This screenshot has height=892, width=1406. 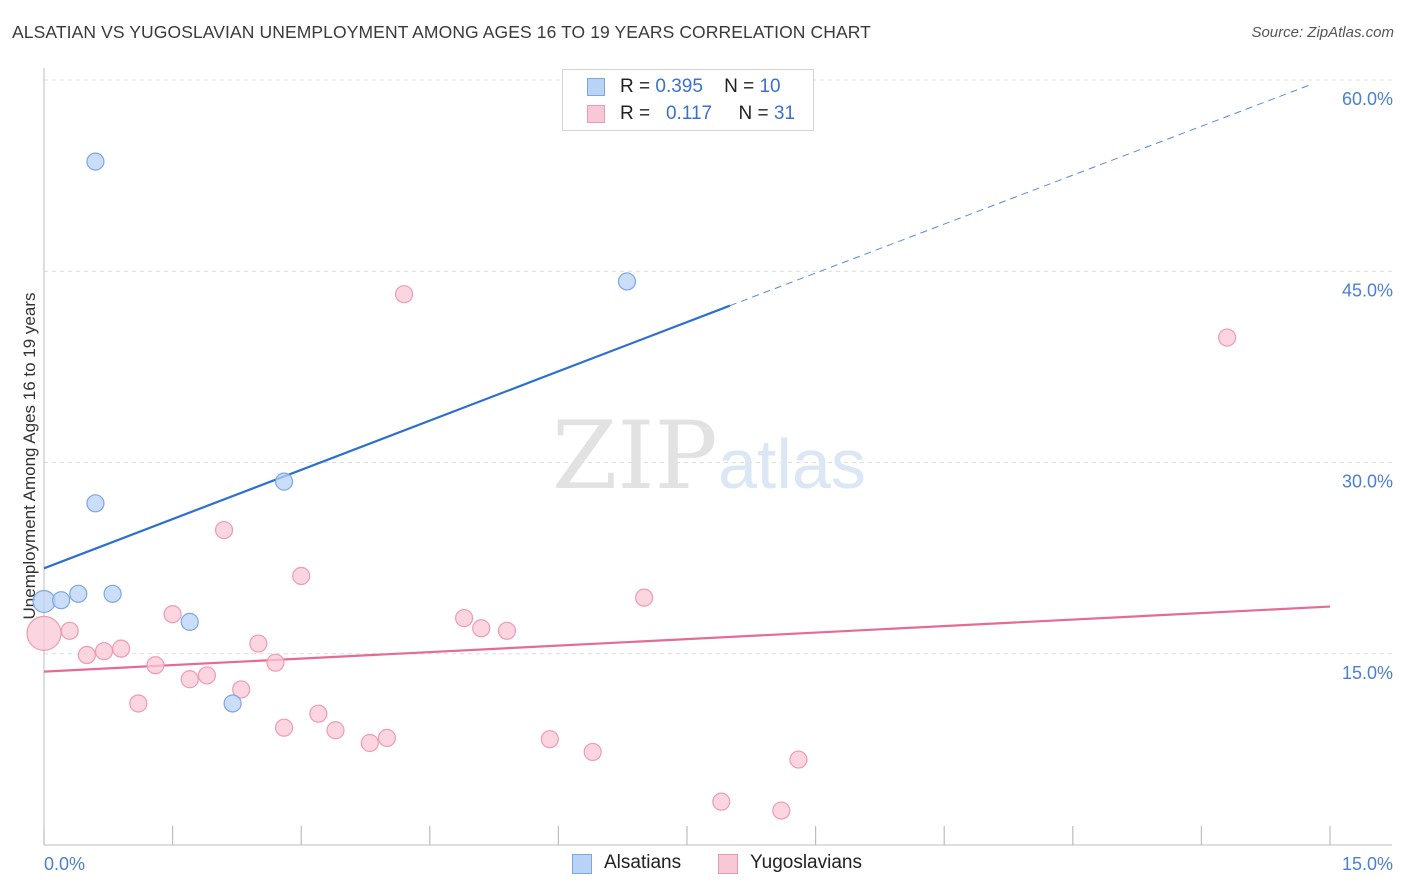 I want to click on stats-n-value: 10, so click(x=770, y=86).